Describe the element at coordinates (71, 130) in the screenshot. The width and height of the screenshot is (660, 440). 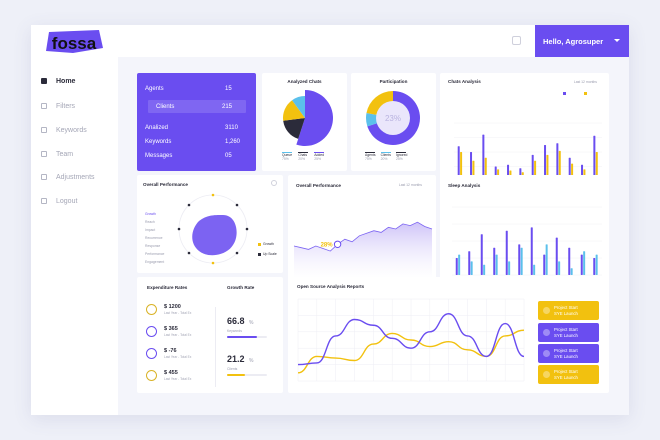
I see `sidebar-item-label: Keywords` at that location.